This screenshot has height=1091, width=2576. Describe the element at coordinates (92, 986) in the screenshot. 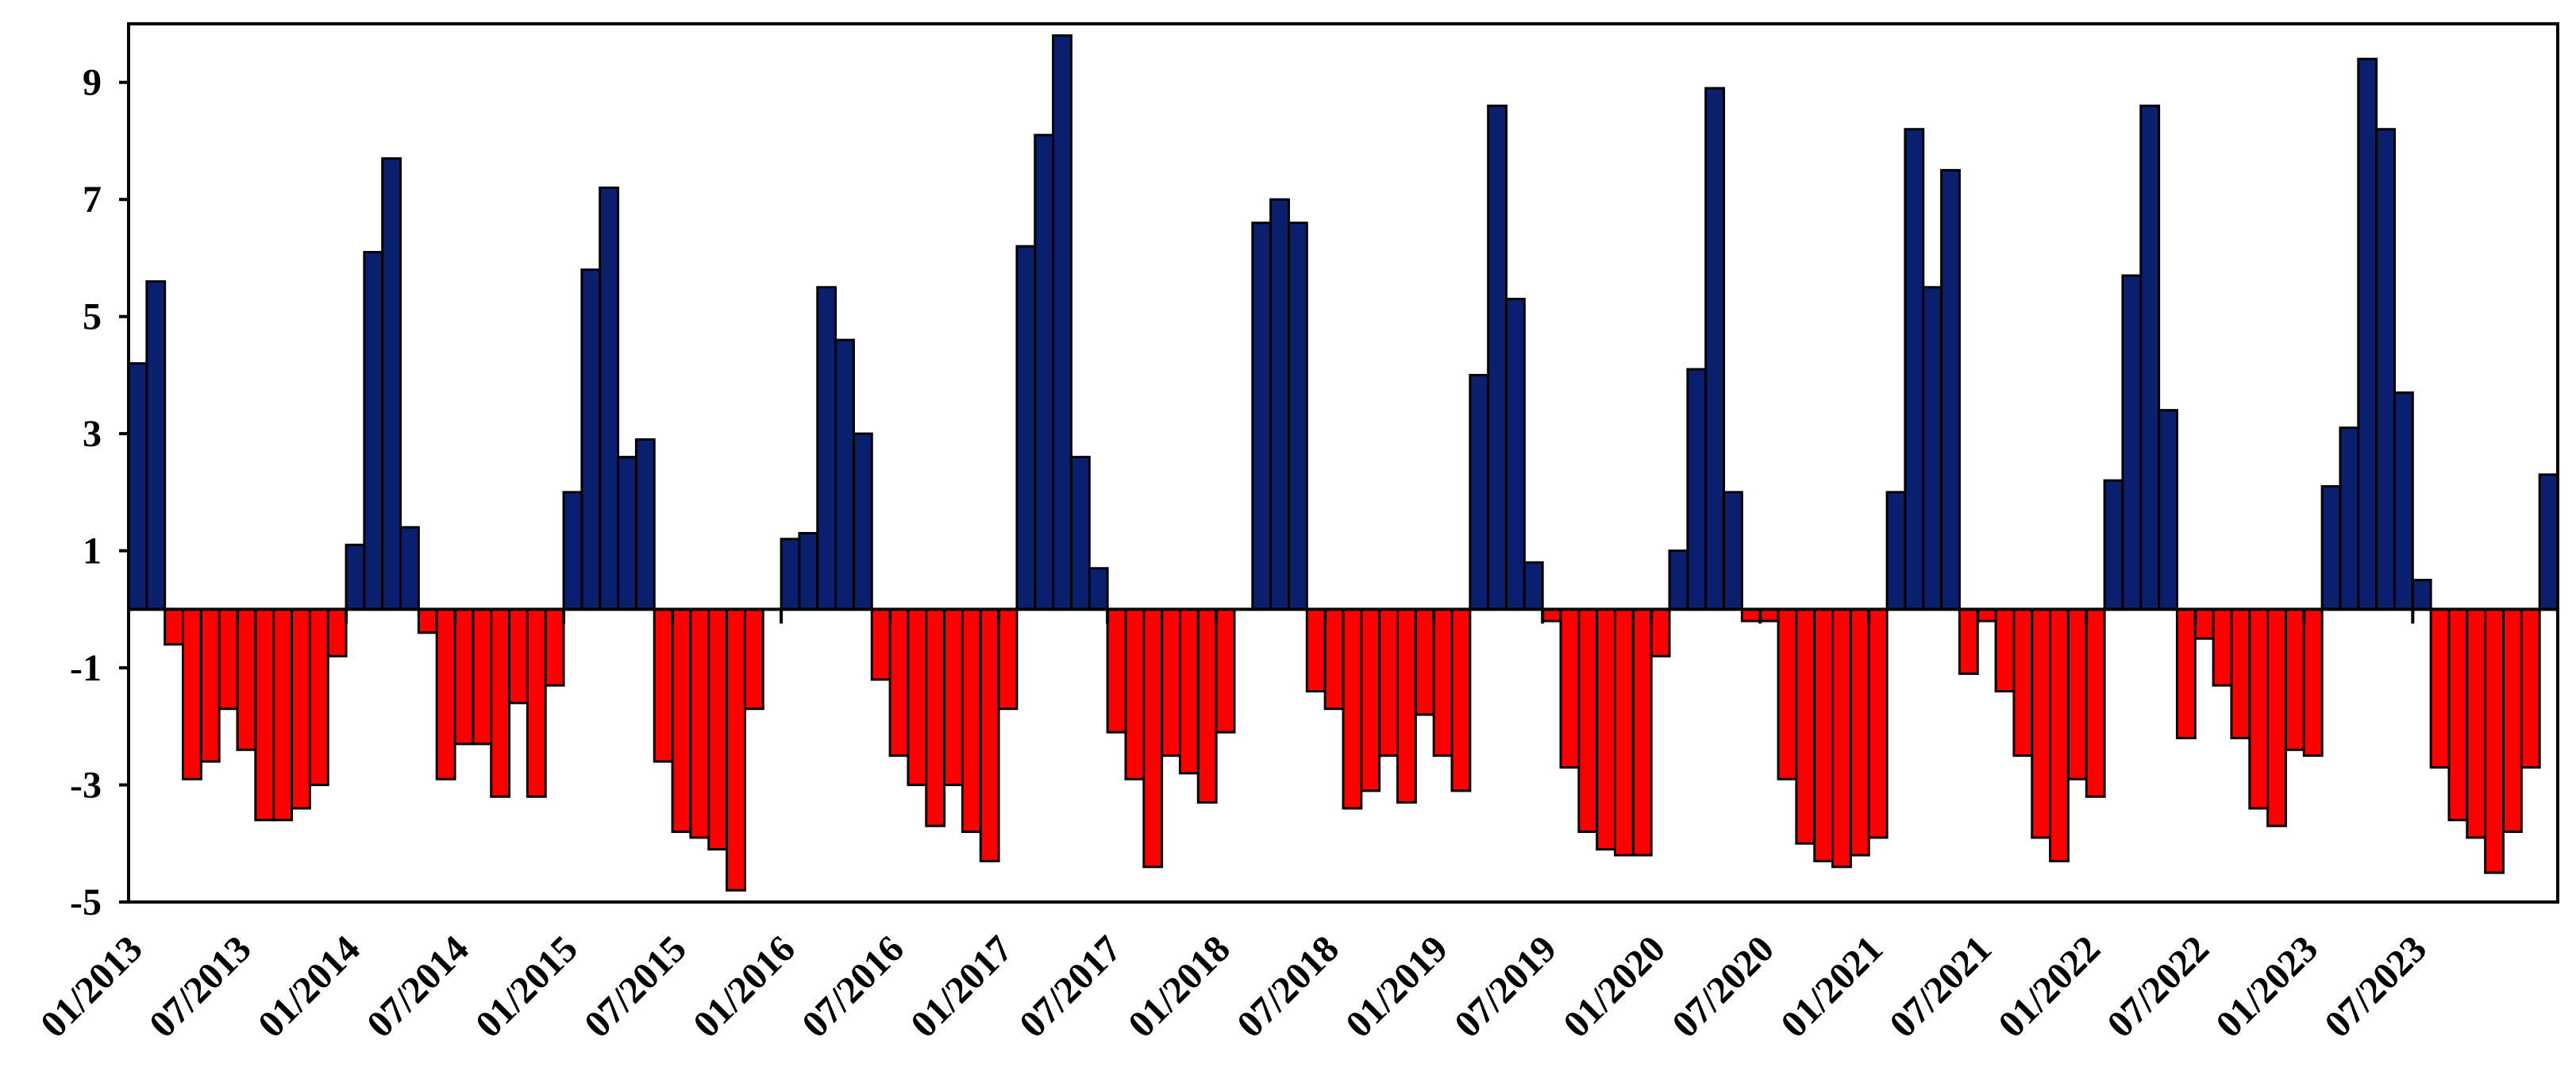

I see `x-tick-label: 01/2013` at that location.